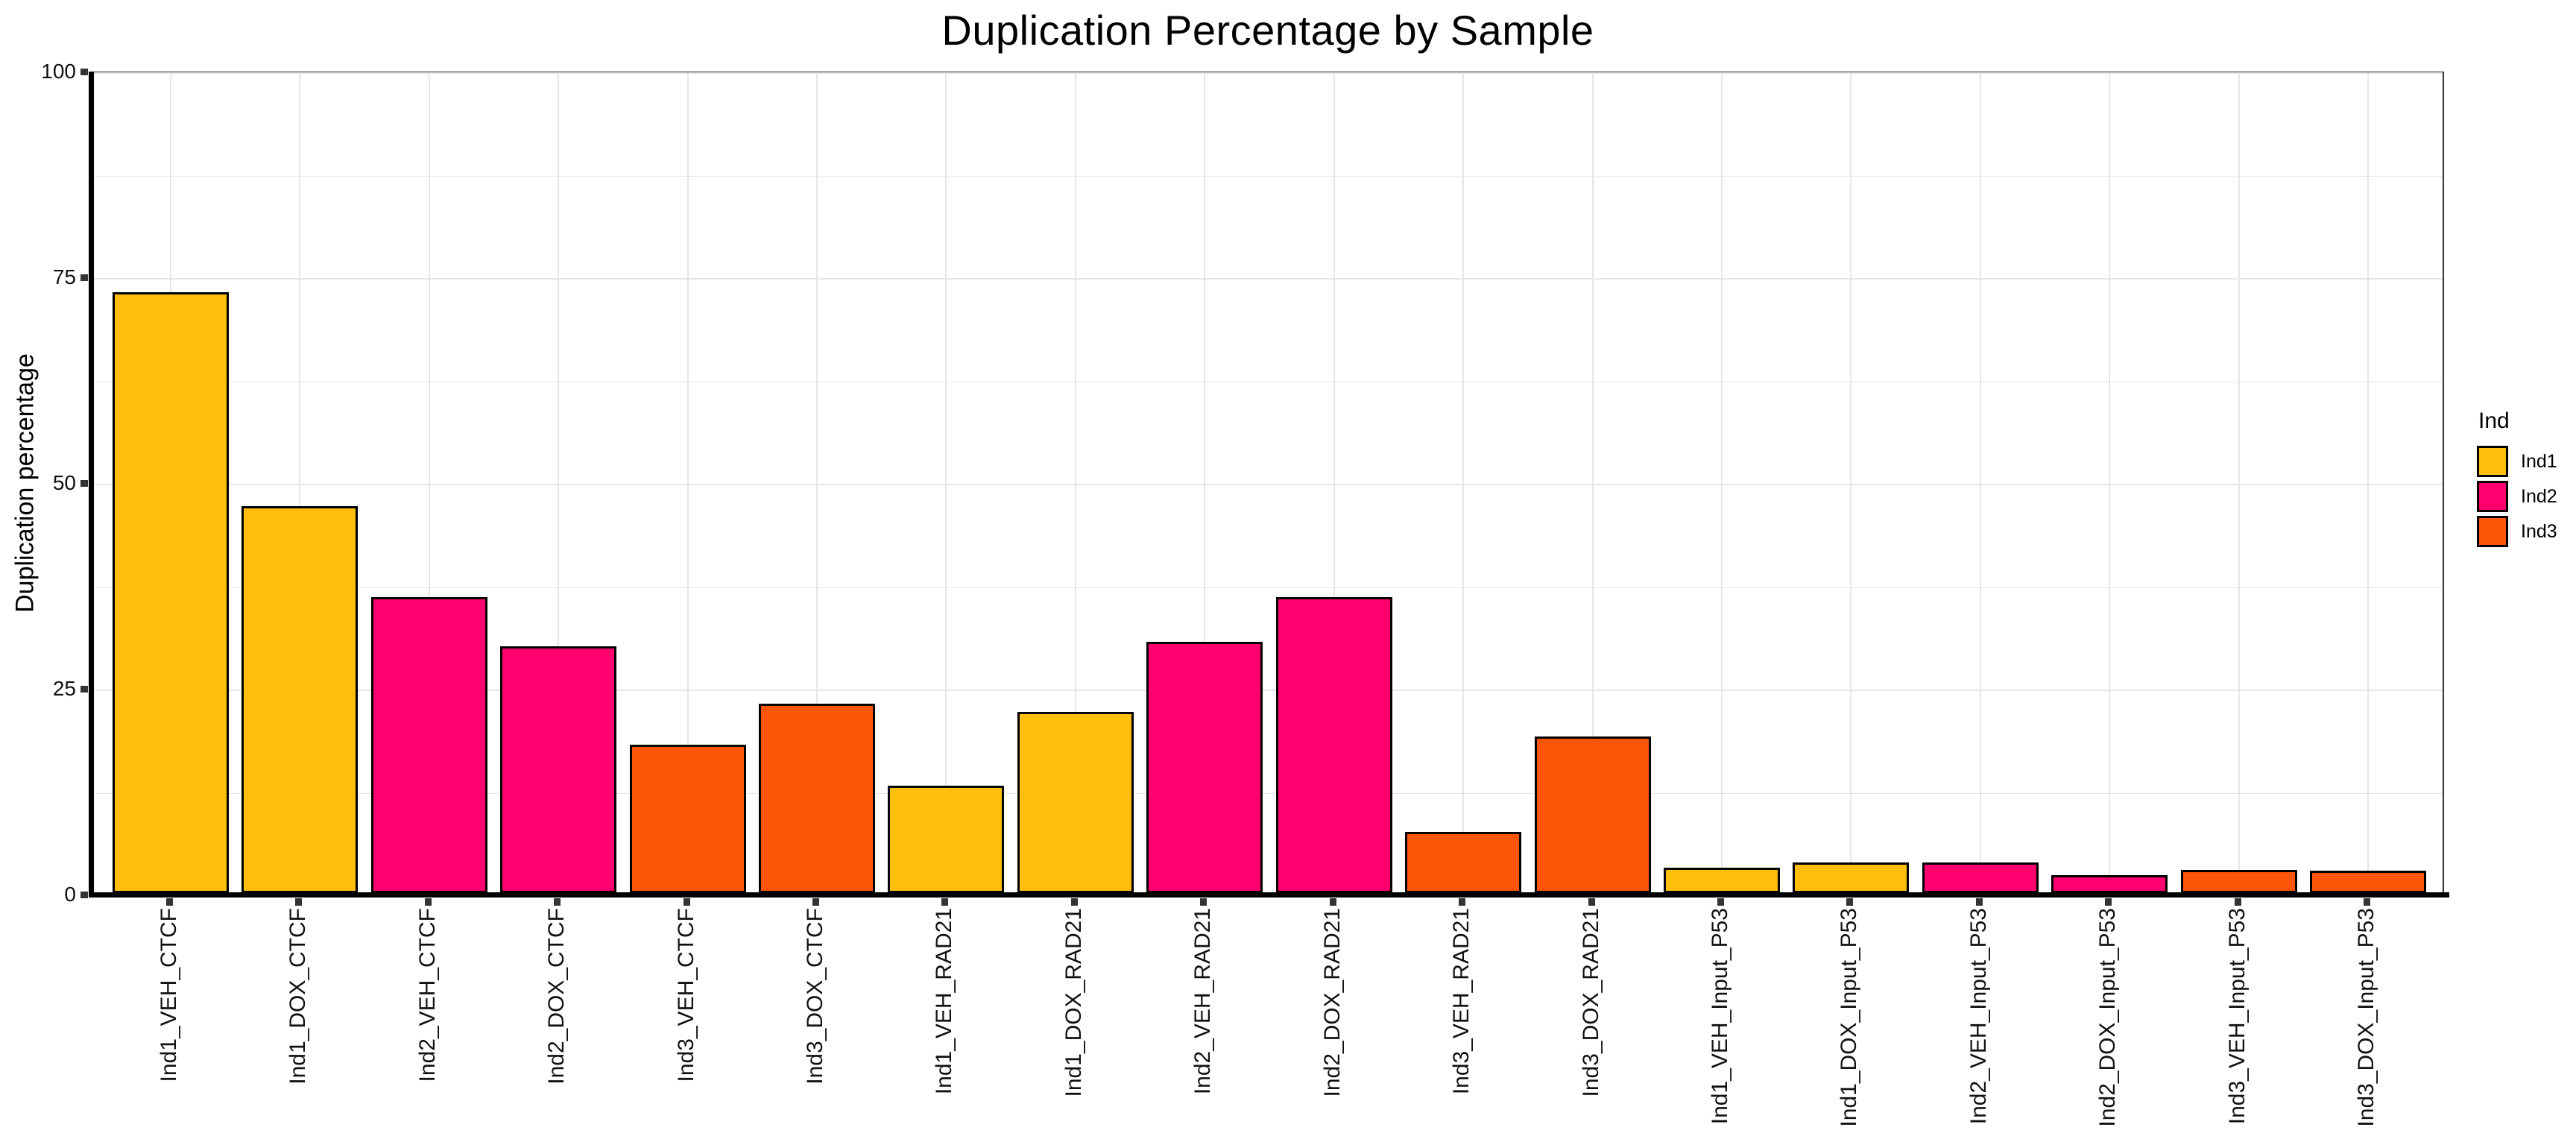  I want to click on x-tick-label-text: Ind1_DOX_Input_P53, so click(1849, 1018).